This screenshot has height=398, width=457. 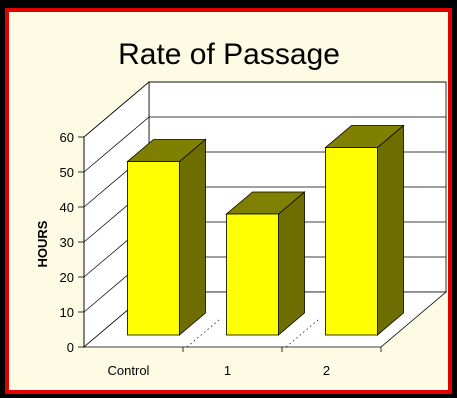 What do you see at coordinates (67, 207) in the screenshot?
I see `y-tick-label: 40` at bounding box center [67, 207].